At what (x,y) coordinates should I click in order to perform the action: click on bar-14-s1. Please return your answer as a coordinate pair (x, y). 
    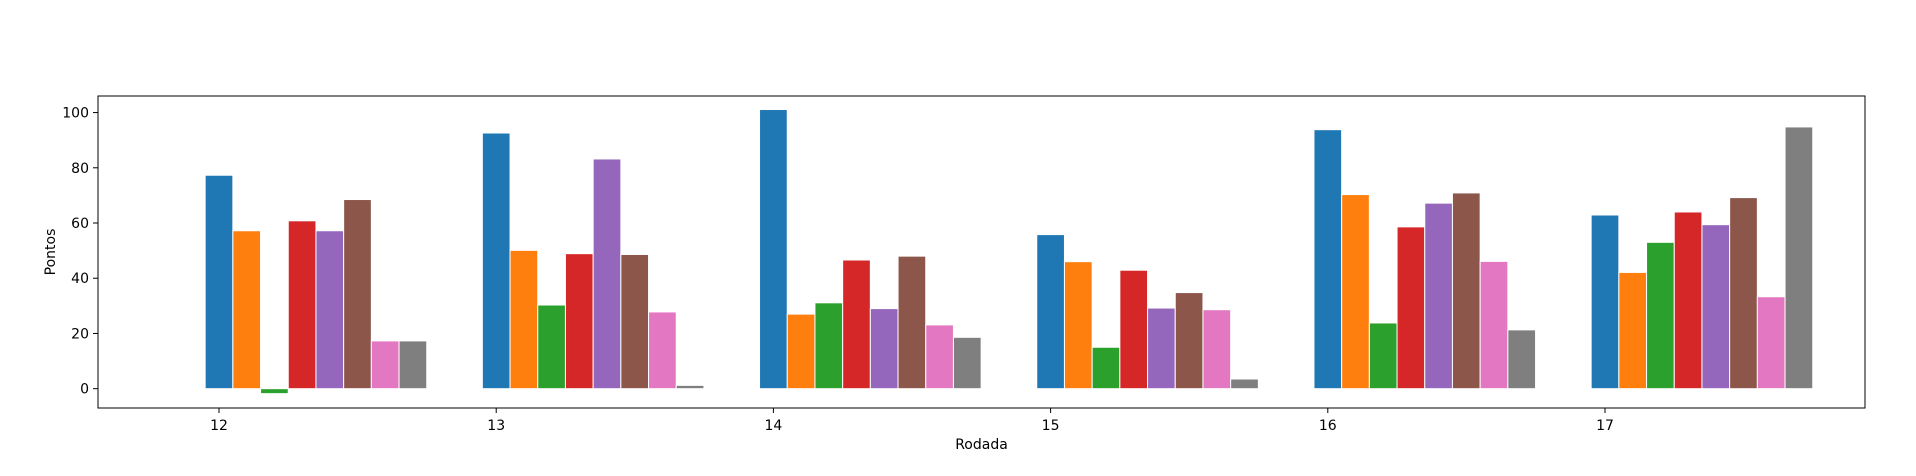
    Looking at the image, I should click on (773, 249).